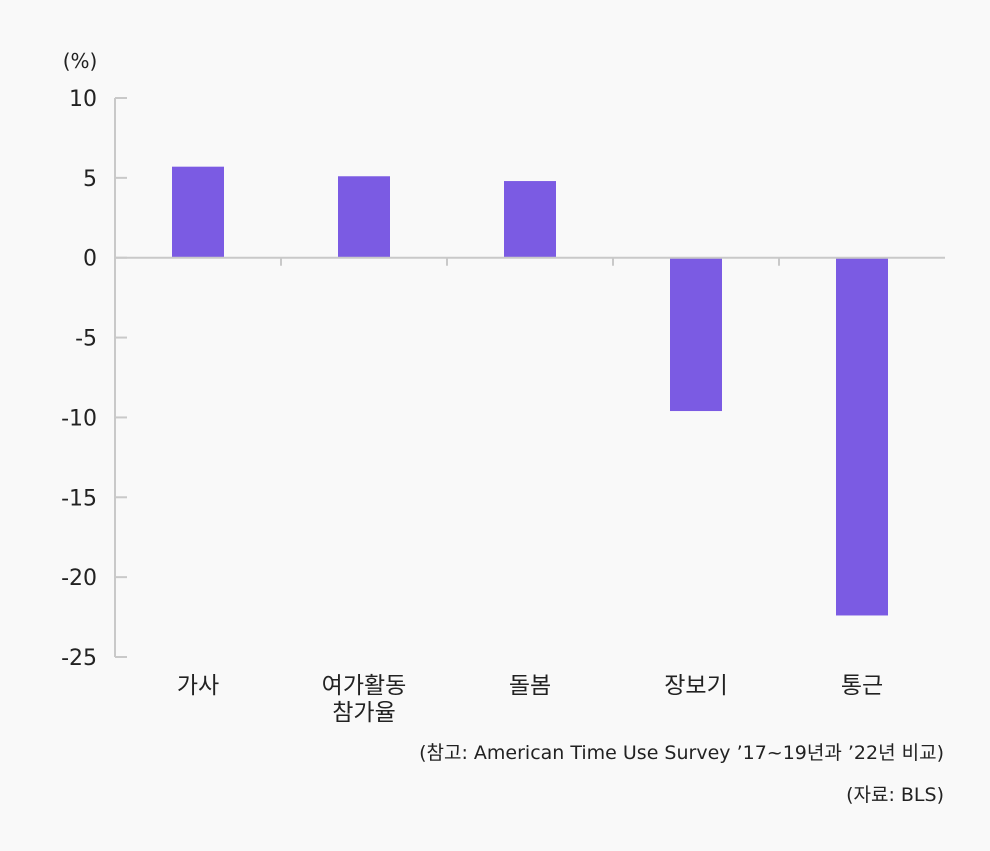 Image resolution: width=990 pixels, height=851 pixels. I want to click on x-category-label: 여가활동 참가율, so click(364, 699).